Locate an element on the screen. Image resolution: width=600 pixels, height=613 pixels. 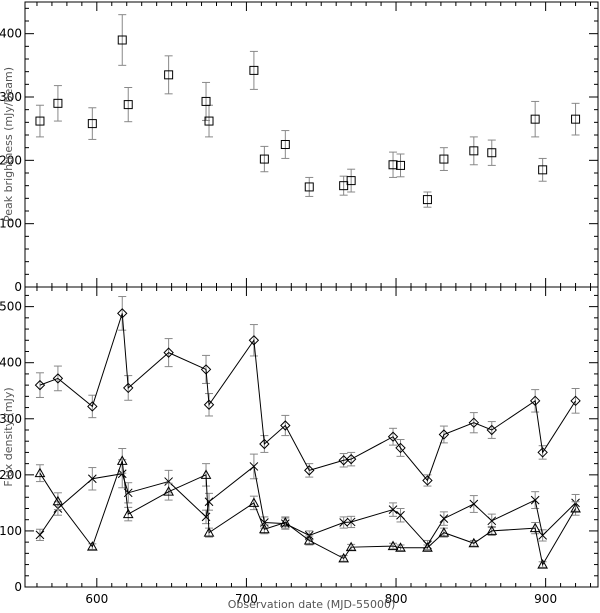
peak-y-tick-label: 400 is located at coordinates (11, 34).